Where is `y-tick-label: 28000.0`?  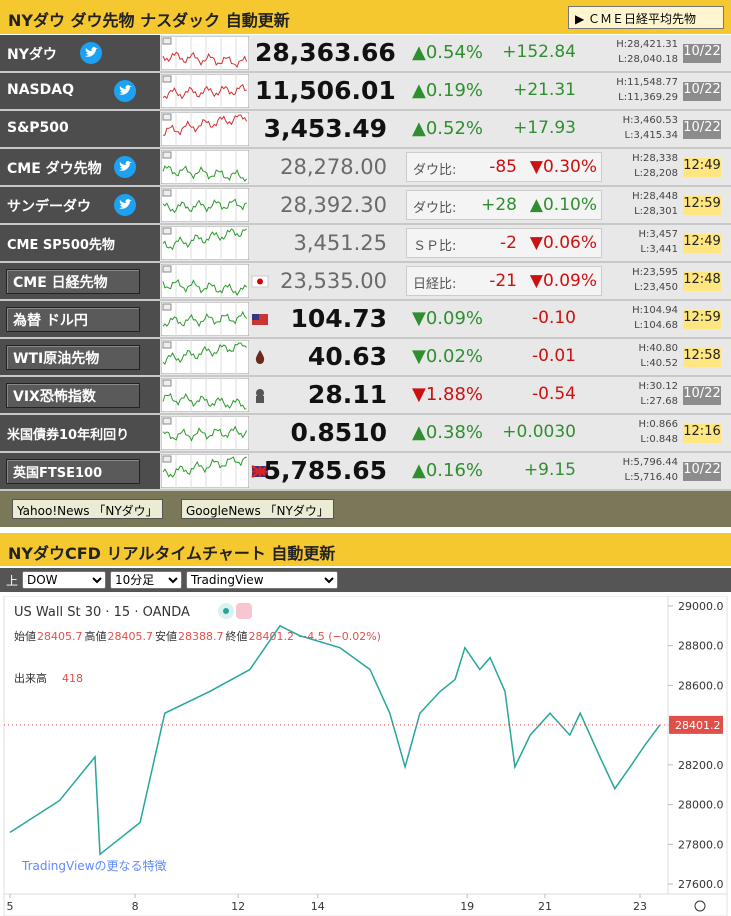 y-tick-label: 28000.0 is located at coordinates (701, 805).